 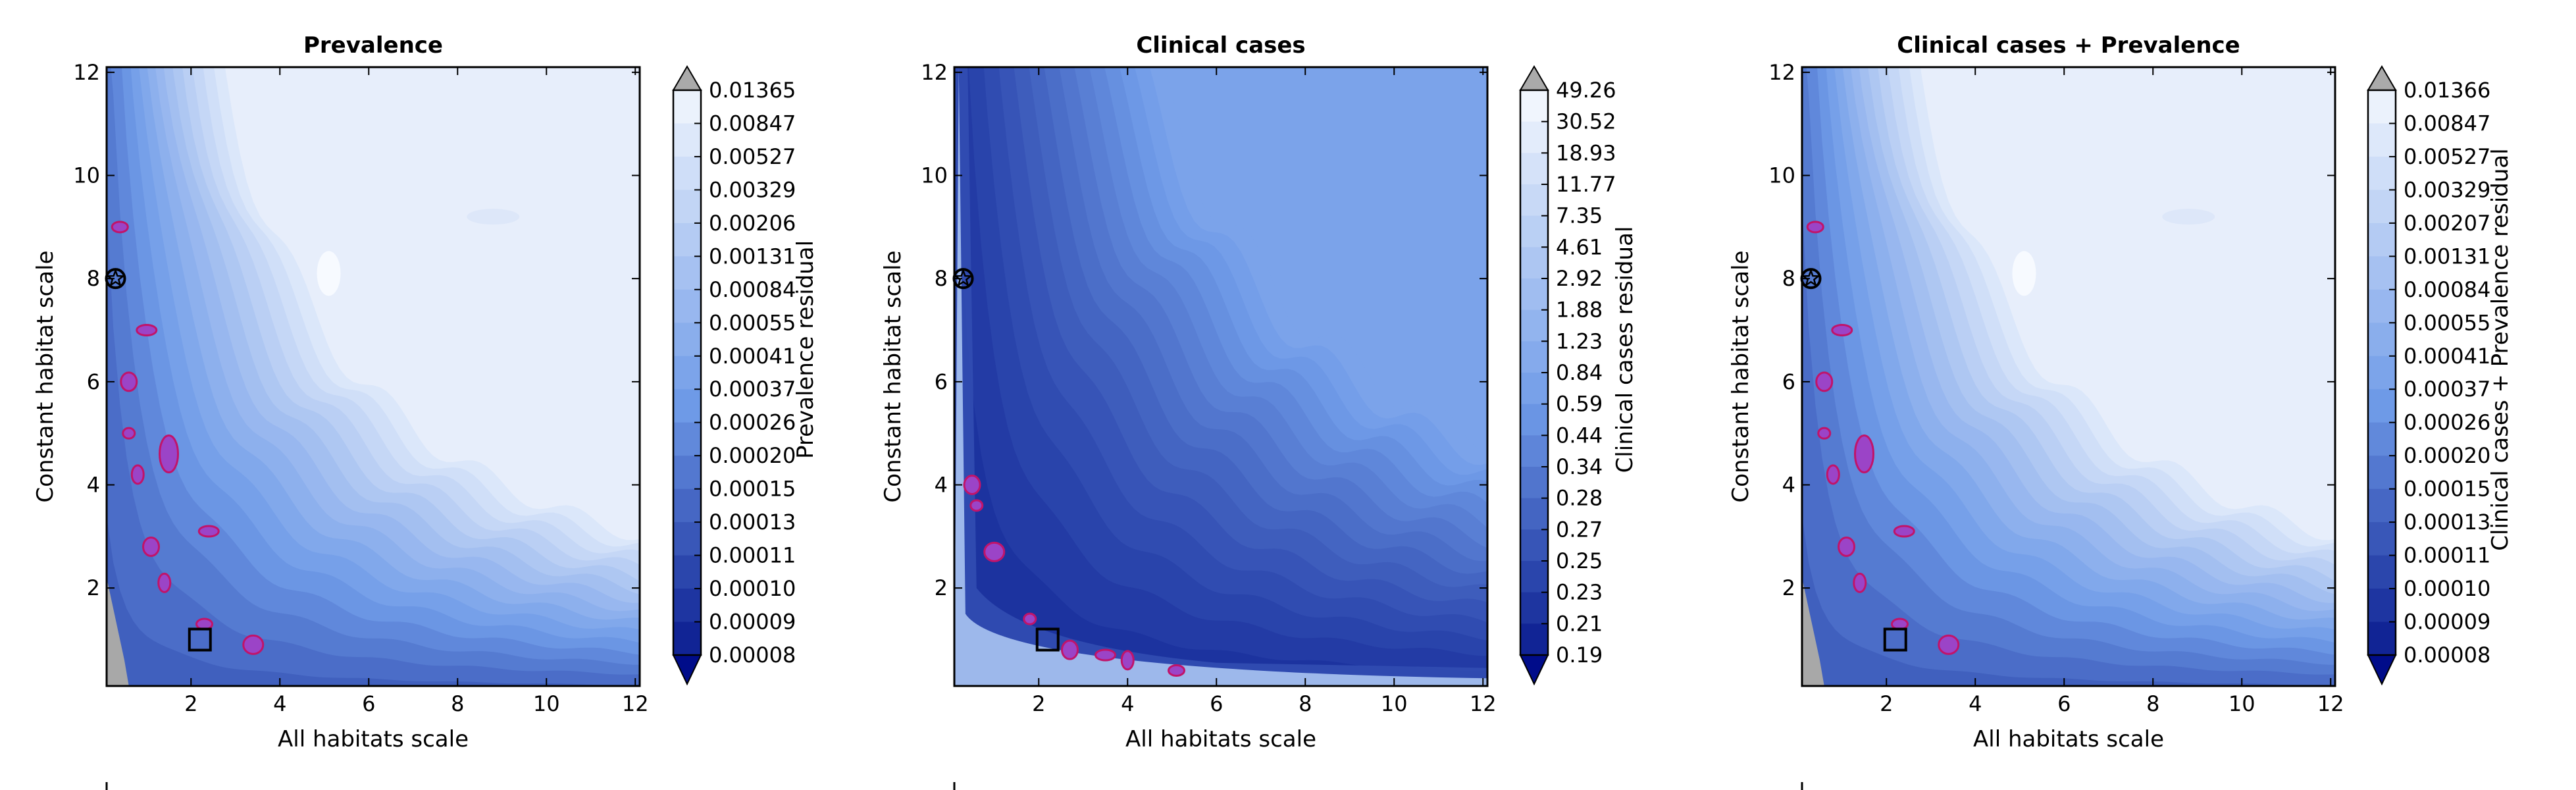 I want to click on colorbar-tick-label: 49.26, so click(x=1586, y=90).